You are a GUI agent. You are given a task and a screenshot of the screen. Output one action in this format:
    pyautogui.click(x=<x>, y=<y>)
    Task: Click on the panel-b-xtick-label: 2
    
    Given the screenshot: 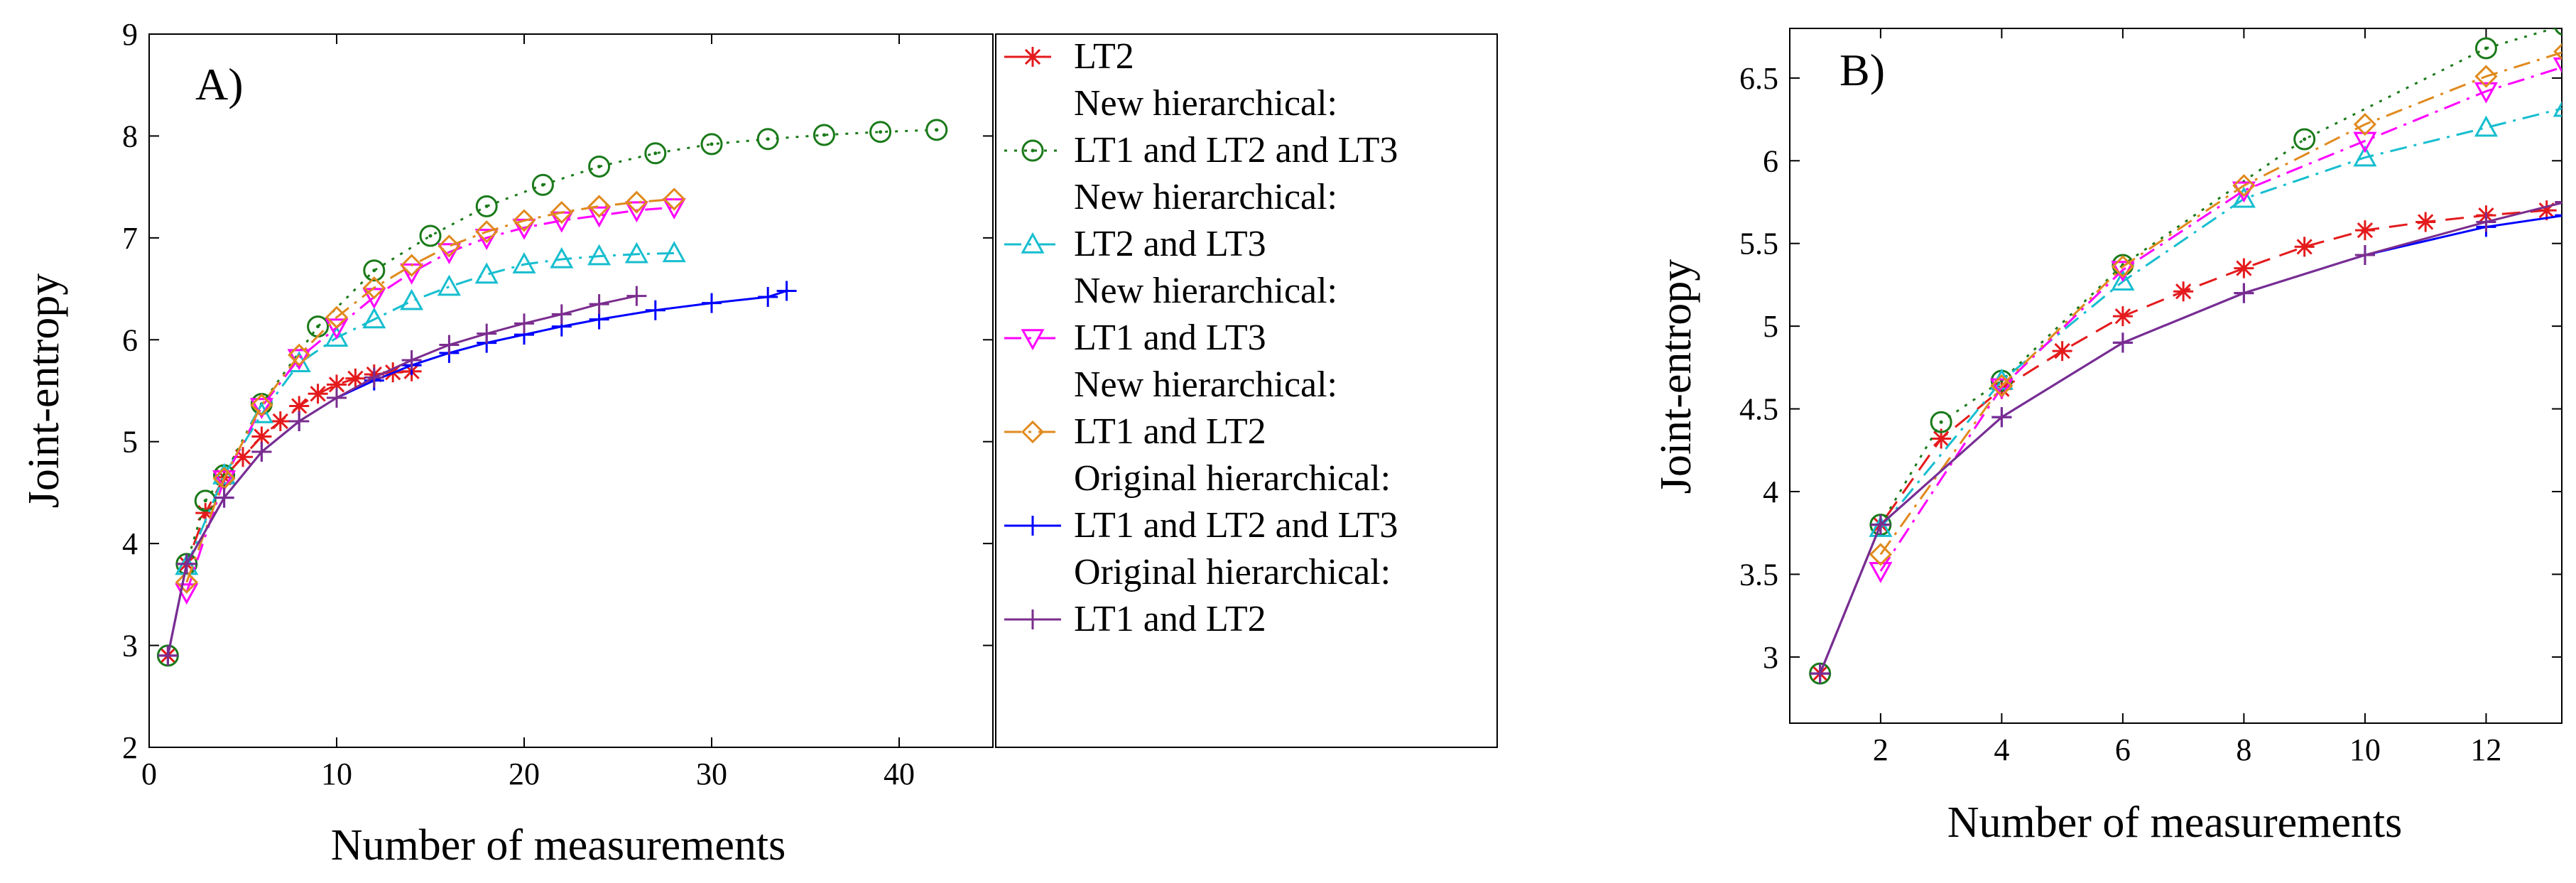 What is the action you would take?
    pyautogui.click(x=1881, y=749)
    